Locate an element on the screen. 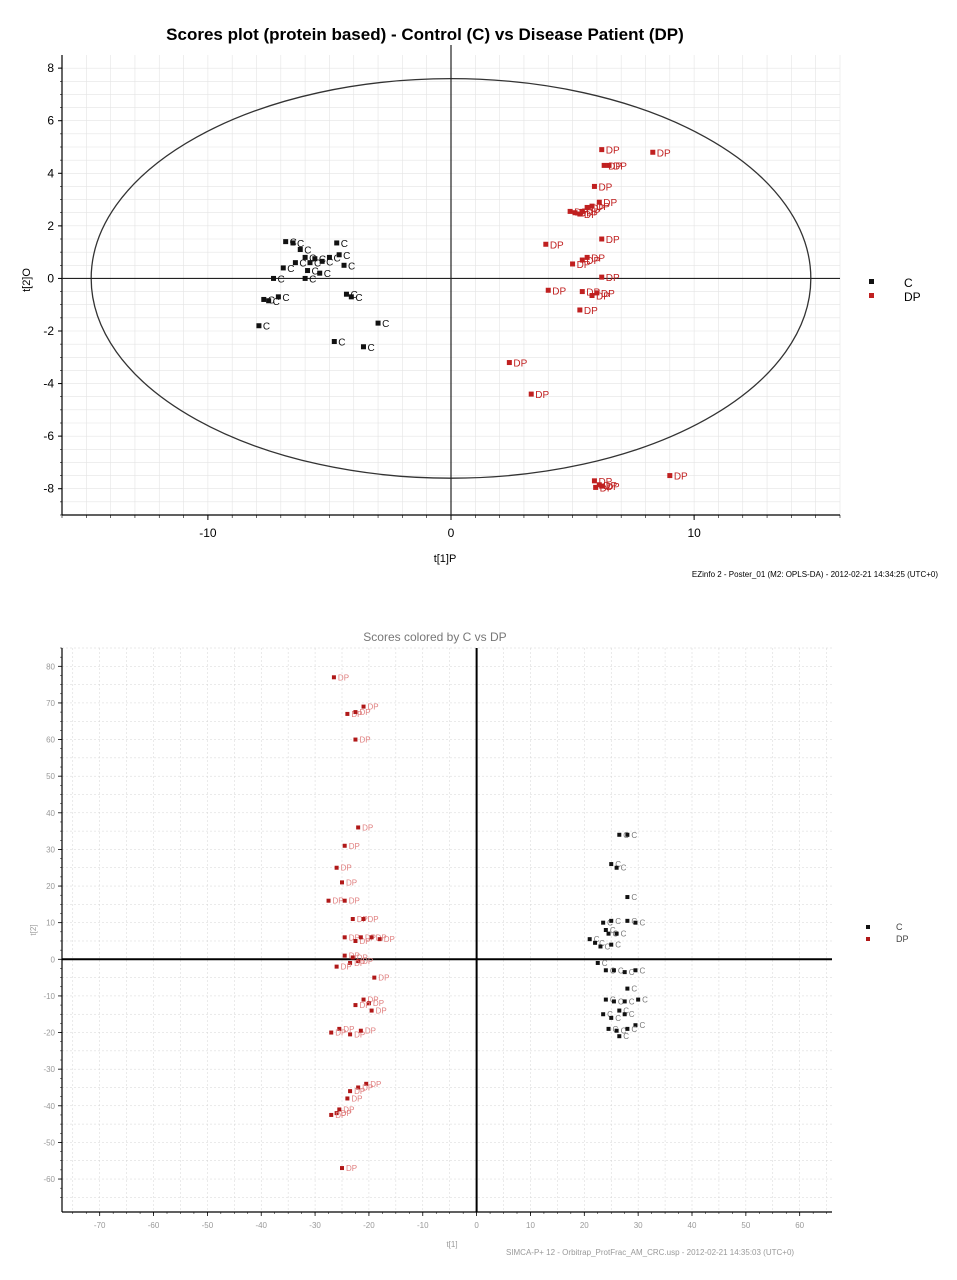 This screenshot has width=957, height=1280. x-tick-label: -10 is located at coordinates (423, 1225).